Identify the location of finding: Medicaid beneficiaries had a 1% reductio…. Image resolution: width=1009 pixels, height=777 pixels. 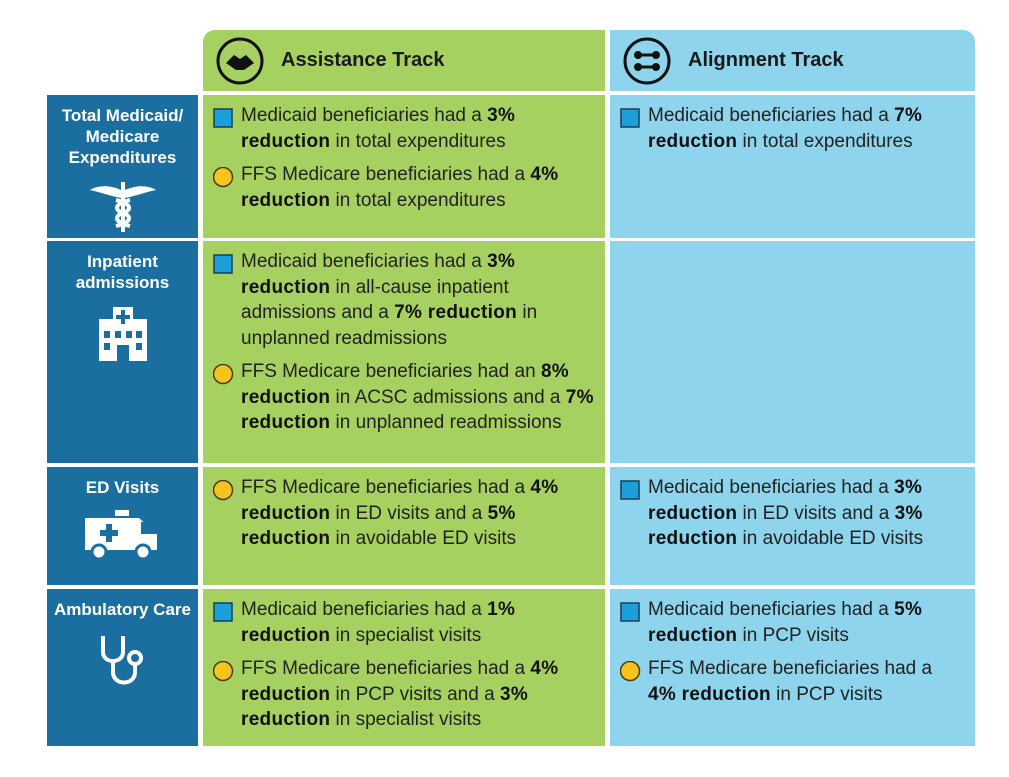
(403, 622).